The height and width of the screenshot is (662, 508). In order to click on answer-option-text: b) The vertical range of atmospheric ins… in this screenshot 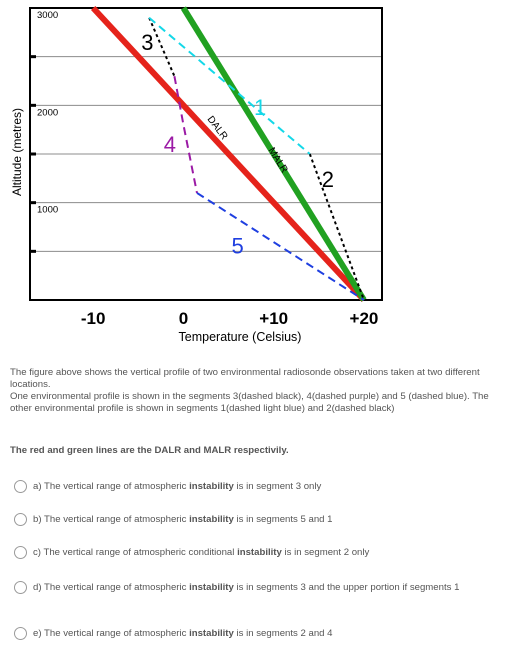, I will do `click(183, 520)`.